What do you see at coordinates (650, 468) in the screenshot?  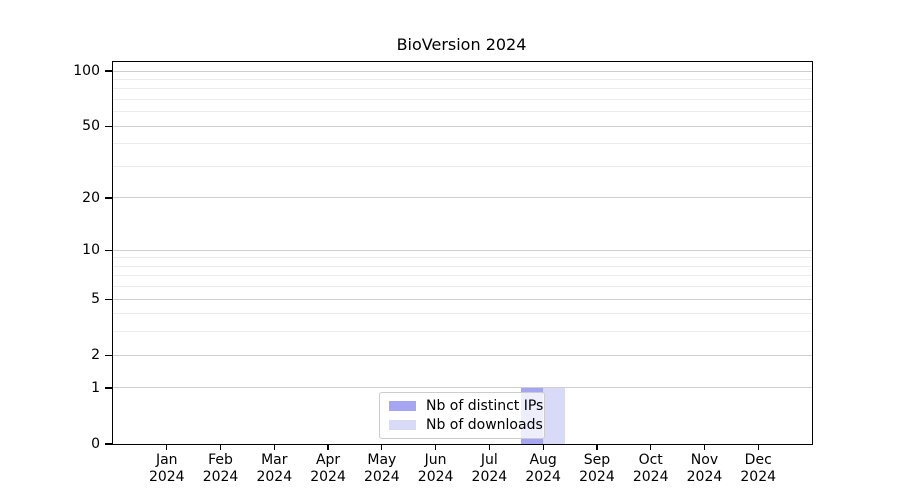 I see `x-axis-tick-label: Oct 2024` at bounding box center [650, 468].